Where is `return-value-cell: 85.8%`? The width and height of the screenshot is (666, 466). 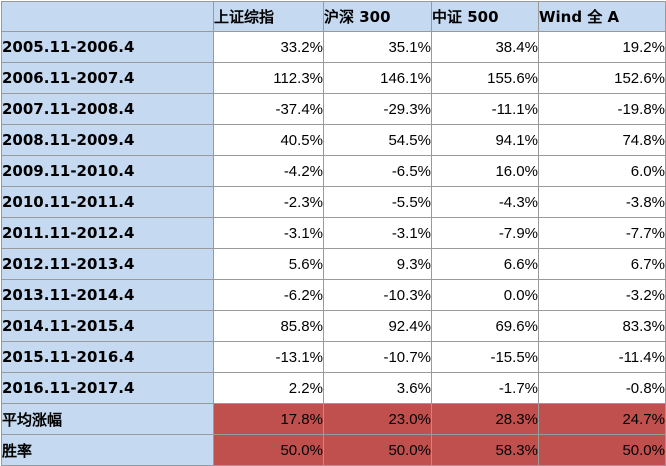
return-value-cell: 85.8% is located at coordinates (268, 326).